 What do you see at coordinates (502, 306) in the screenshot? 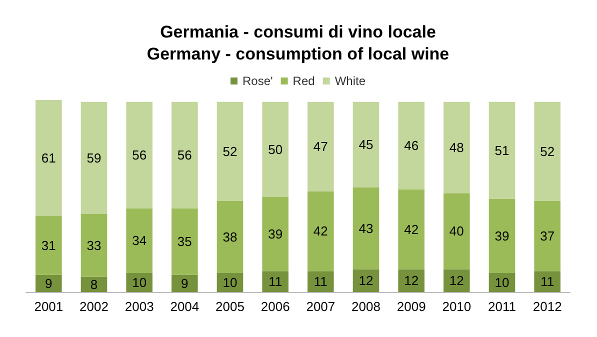
I see `x-tick-label: 2011` at bounding box center [502, 306].